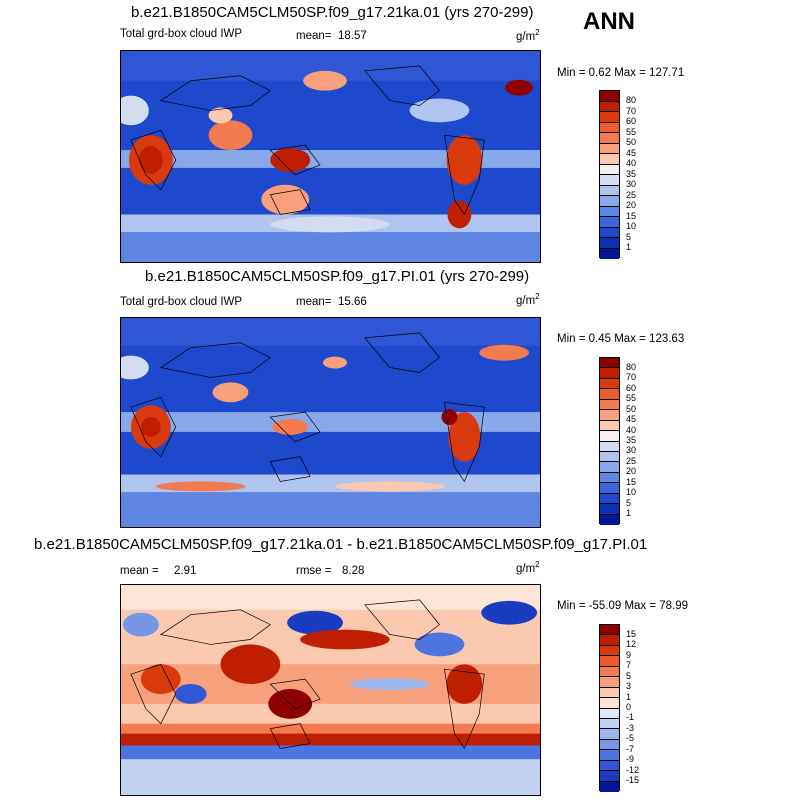 The height and width of the screenshot is (800, 800). Describe the element at coordinates (609, 21) in the screenshot. I see `season-label: ANN` at that location.